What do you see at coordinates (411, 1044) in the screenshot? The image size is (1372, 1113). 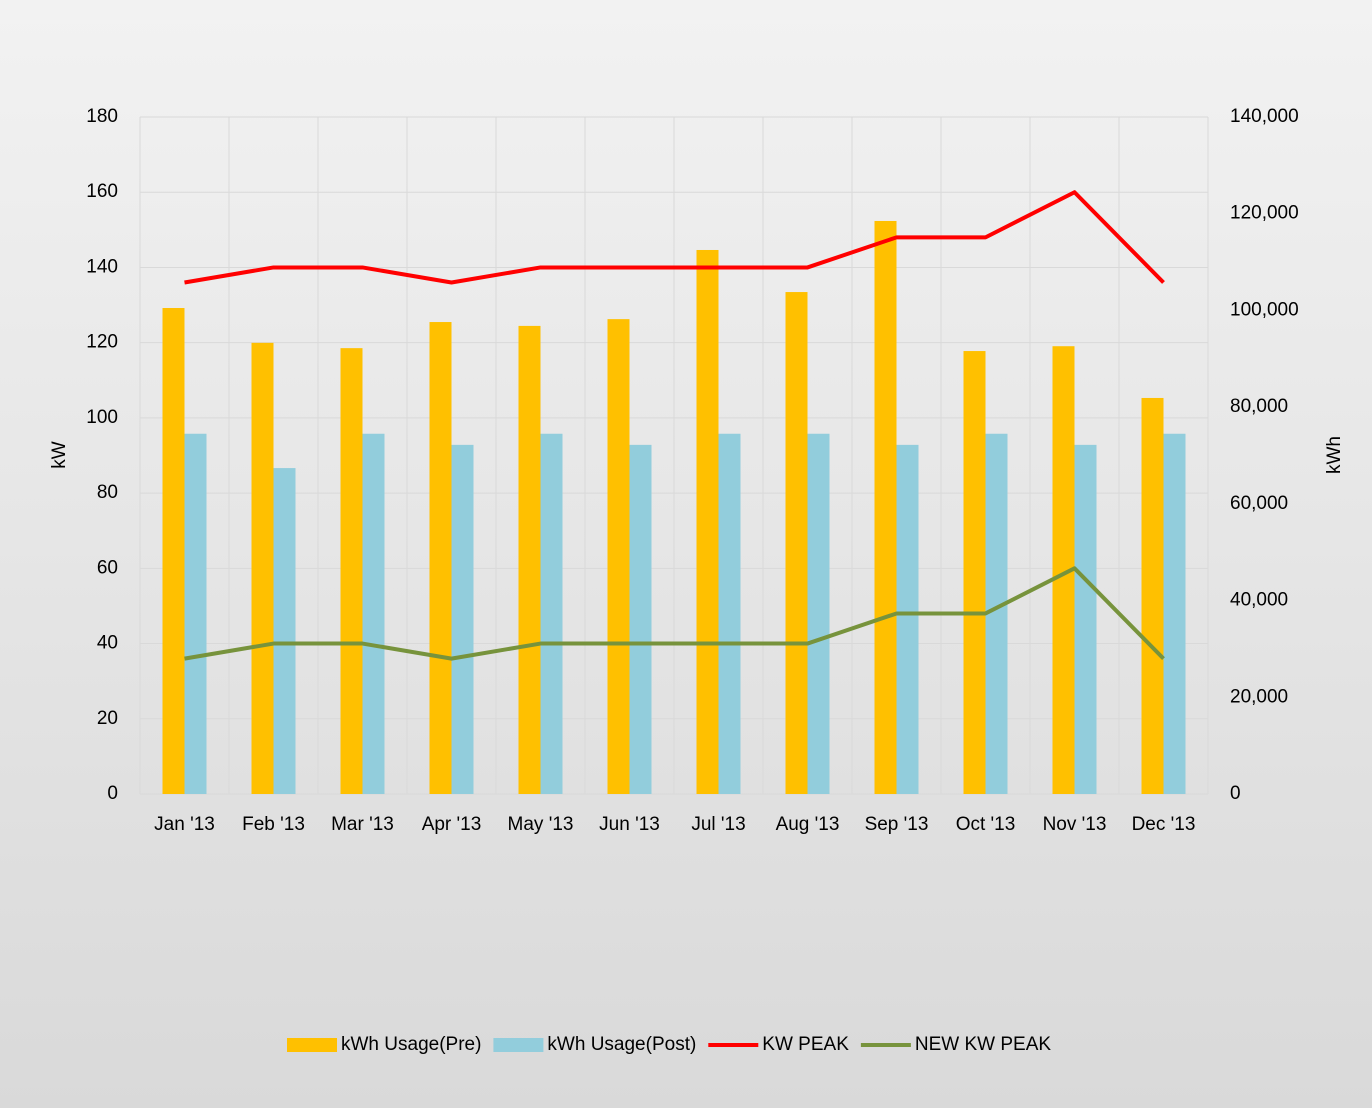 I see `legend-label: kWh Usage(Pre)` at bounding box center [411, 1044].